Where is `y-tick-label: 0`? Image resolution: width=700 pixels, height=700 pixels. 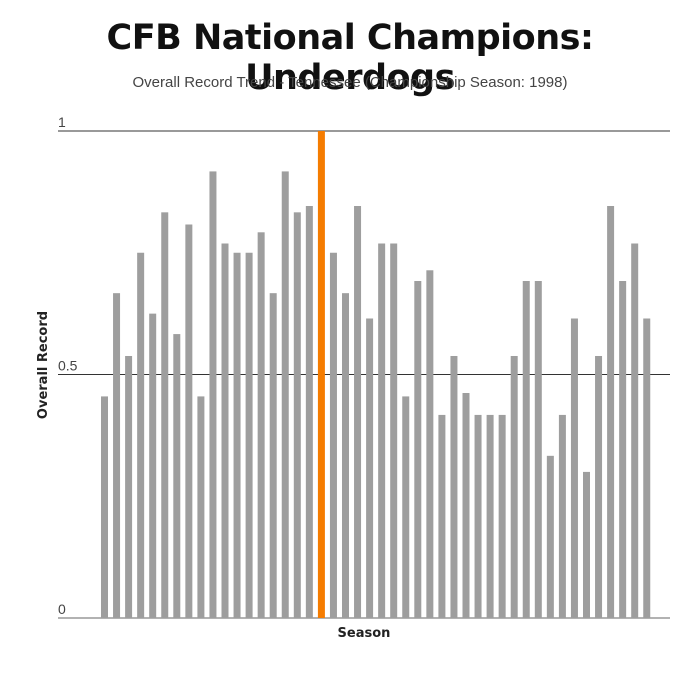
y-tick-label: 0 is located at coordinates (62, 609).